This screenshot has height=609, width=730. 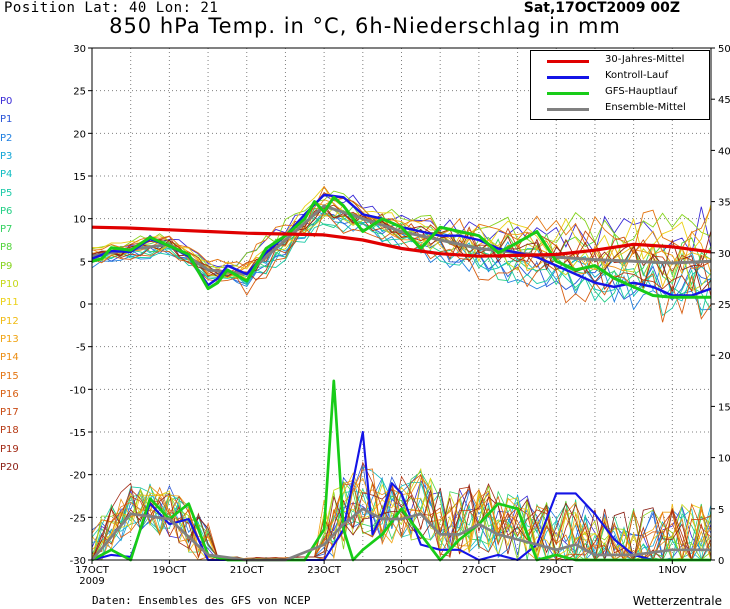 I want to click on member-label-p16: P16, so click(x=9, y=394).